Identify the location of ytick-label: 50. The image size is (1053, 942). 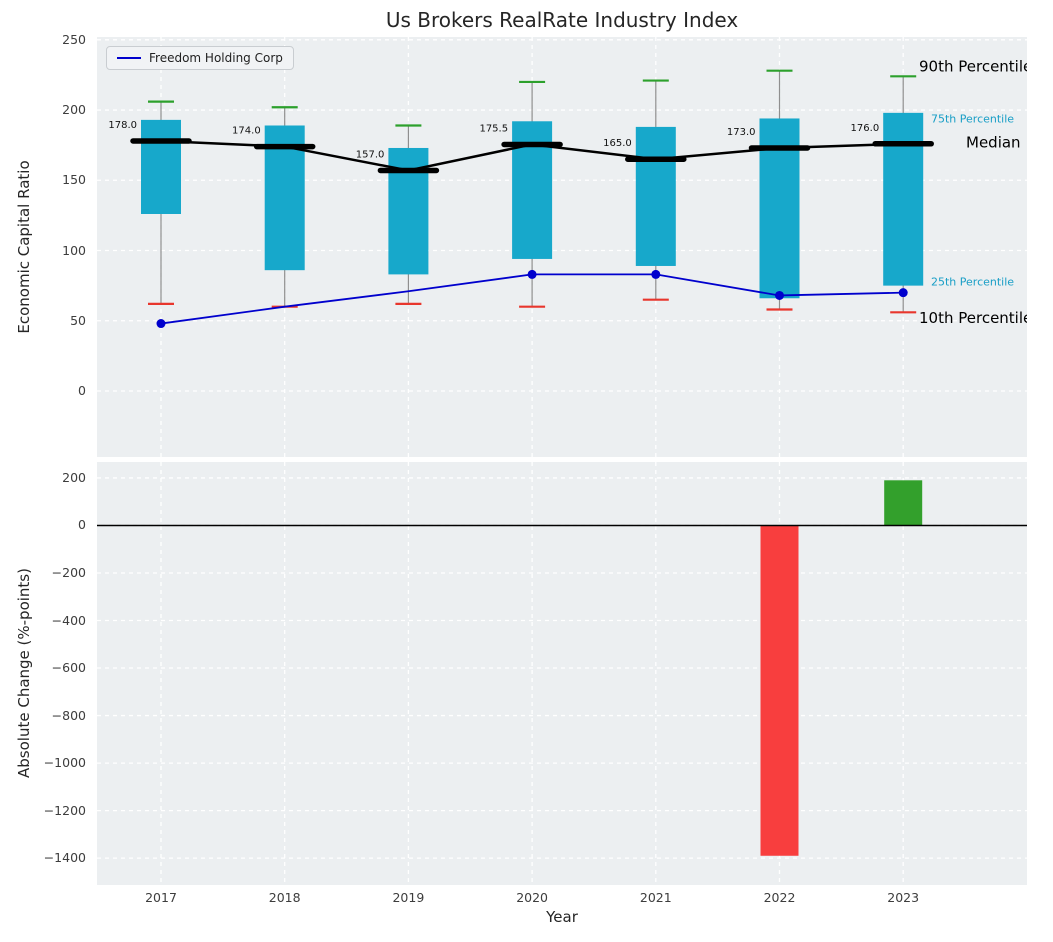
(78, 320).